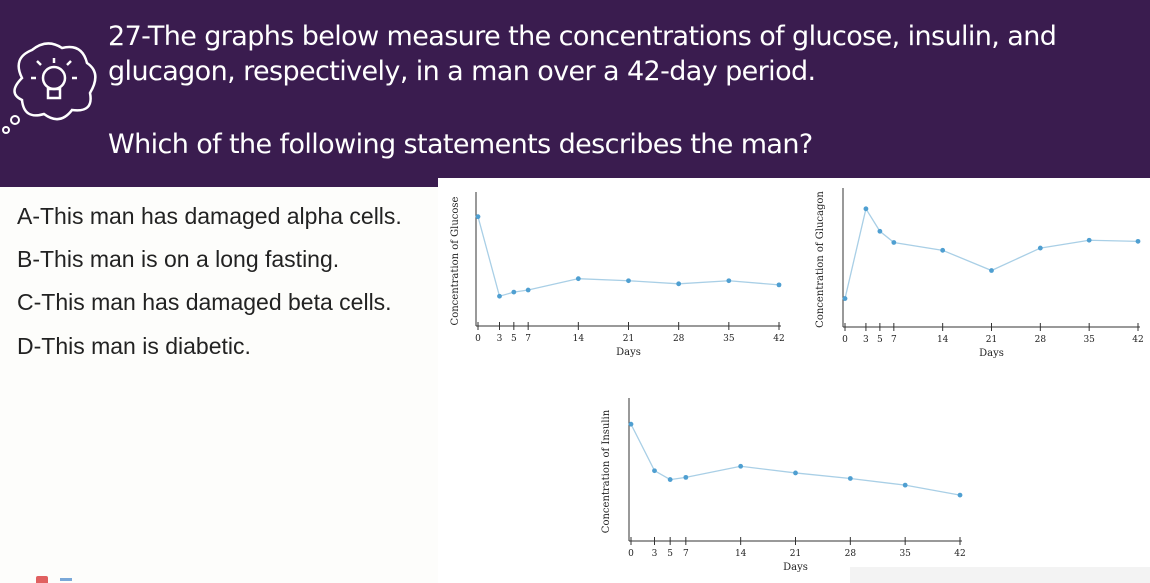 This screenshot has width=1150, height=583. Describe the element at coordinates (134, 346) in the screenshot. I see `option-d: D-This man is diabetic.` at that location.